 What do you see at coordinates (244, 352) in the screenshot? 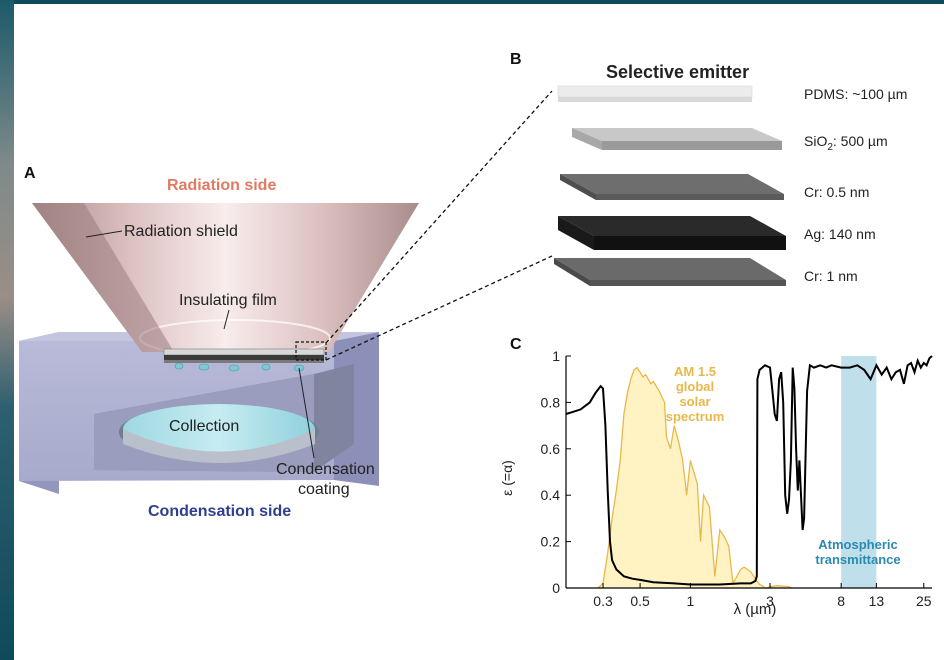
I see `emitter-plate` at bounding box center [244, 352].